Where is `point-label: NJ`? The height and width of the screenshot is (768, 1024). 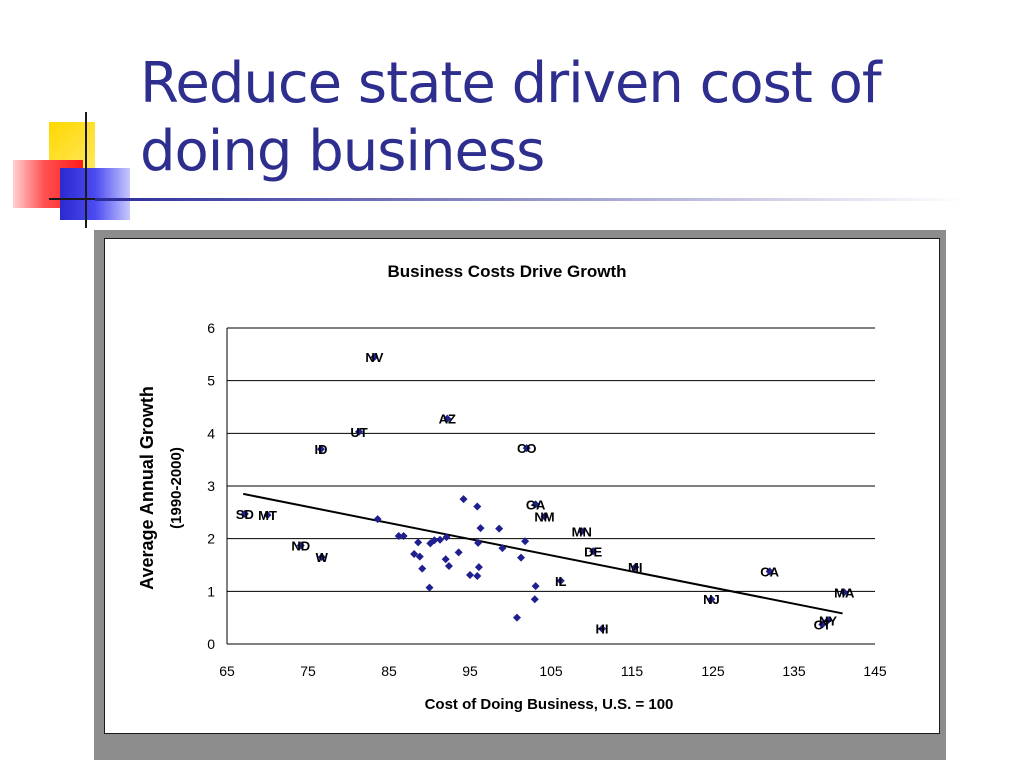
point-label: NJ is located at coordinates (711, 599).